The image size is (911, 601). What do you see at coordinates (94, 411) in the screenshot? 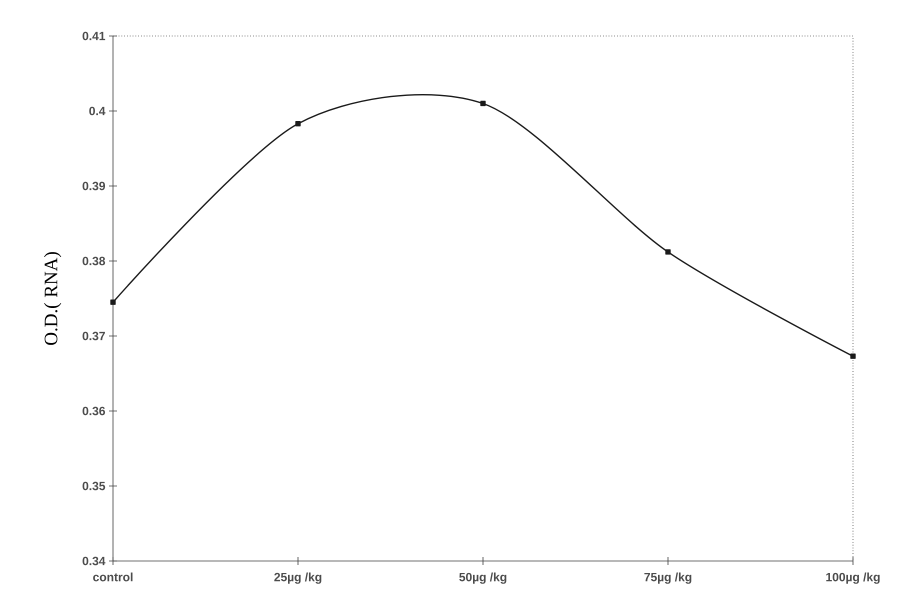
I see `y-tick-label: 0.36` at bounding box center [94, 411].